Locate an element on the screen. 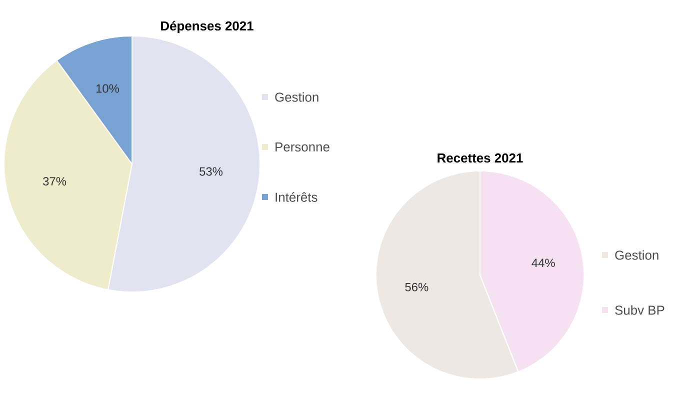  data-label: 44% is located at coordinates (543, 263).